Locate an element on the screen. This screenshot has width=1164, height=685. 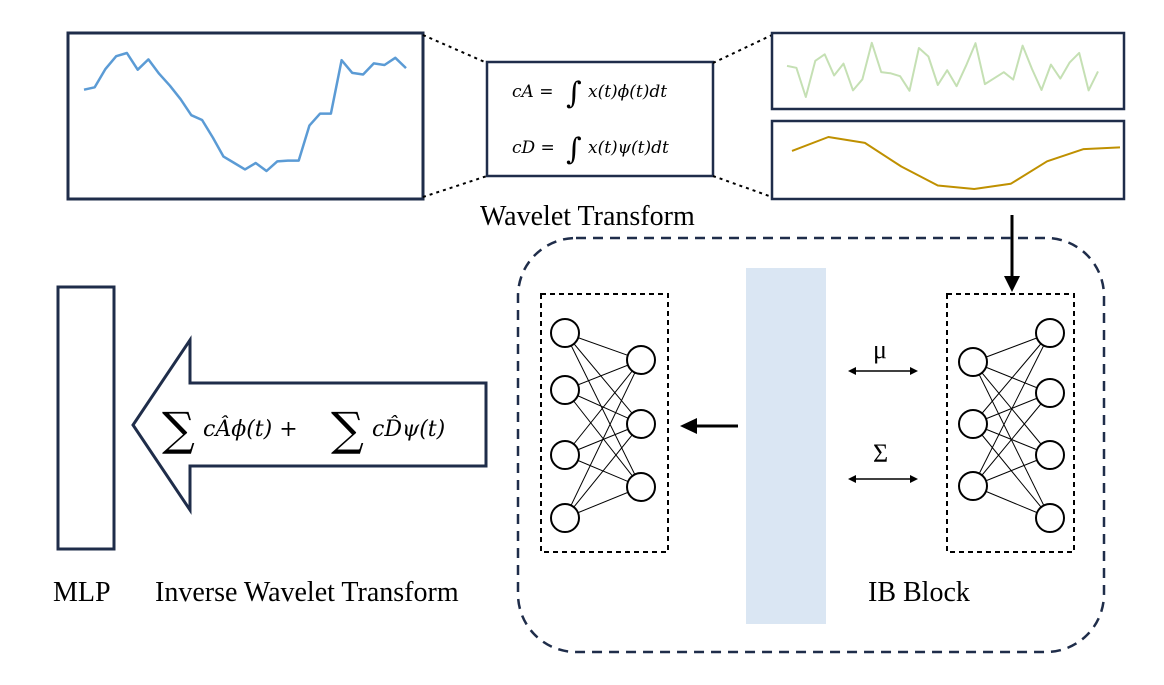
formula-cd-integral: ∫ is located at coordinates (574, 149).